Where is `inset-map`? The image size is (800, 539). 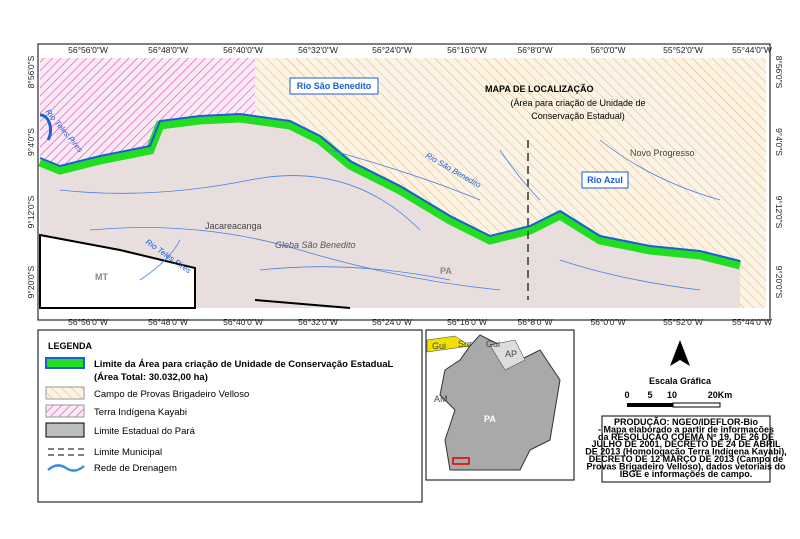
inset-map is located at coordinates (493, 402).